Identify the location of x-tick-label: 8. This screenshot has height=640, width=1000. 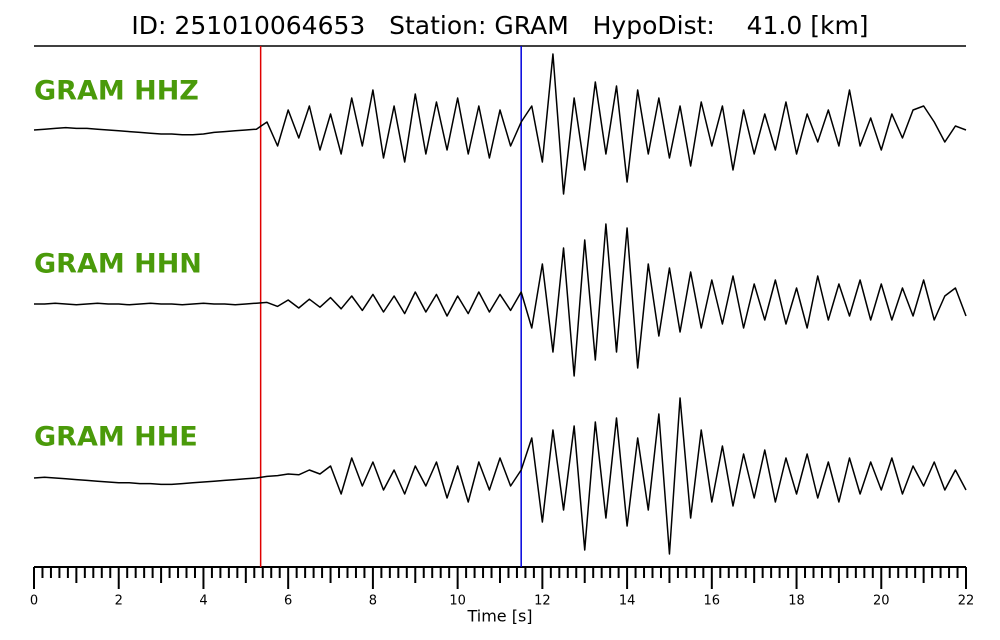
(373, 601).